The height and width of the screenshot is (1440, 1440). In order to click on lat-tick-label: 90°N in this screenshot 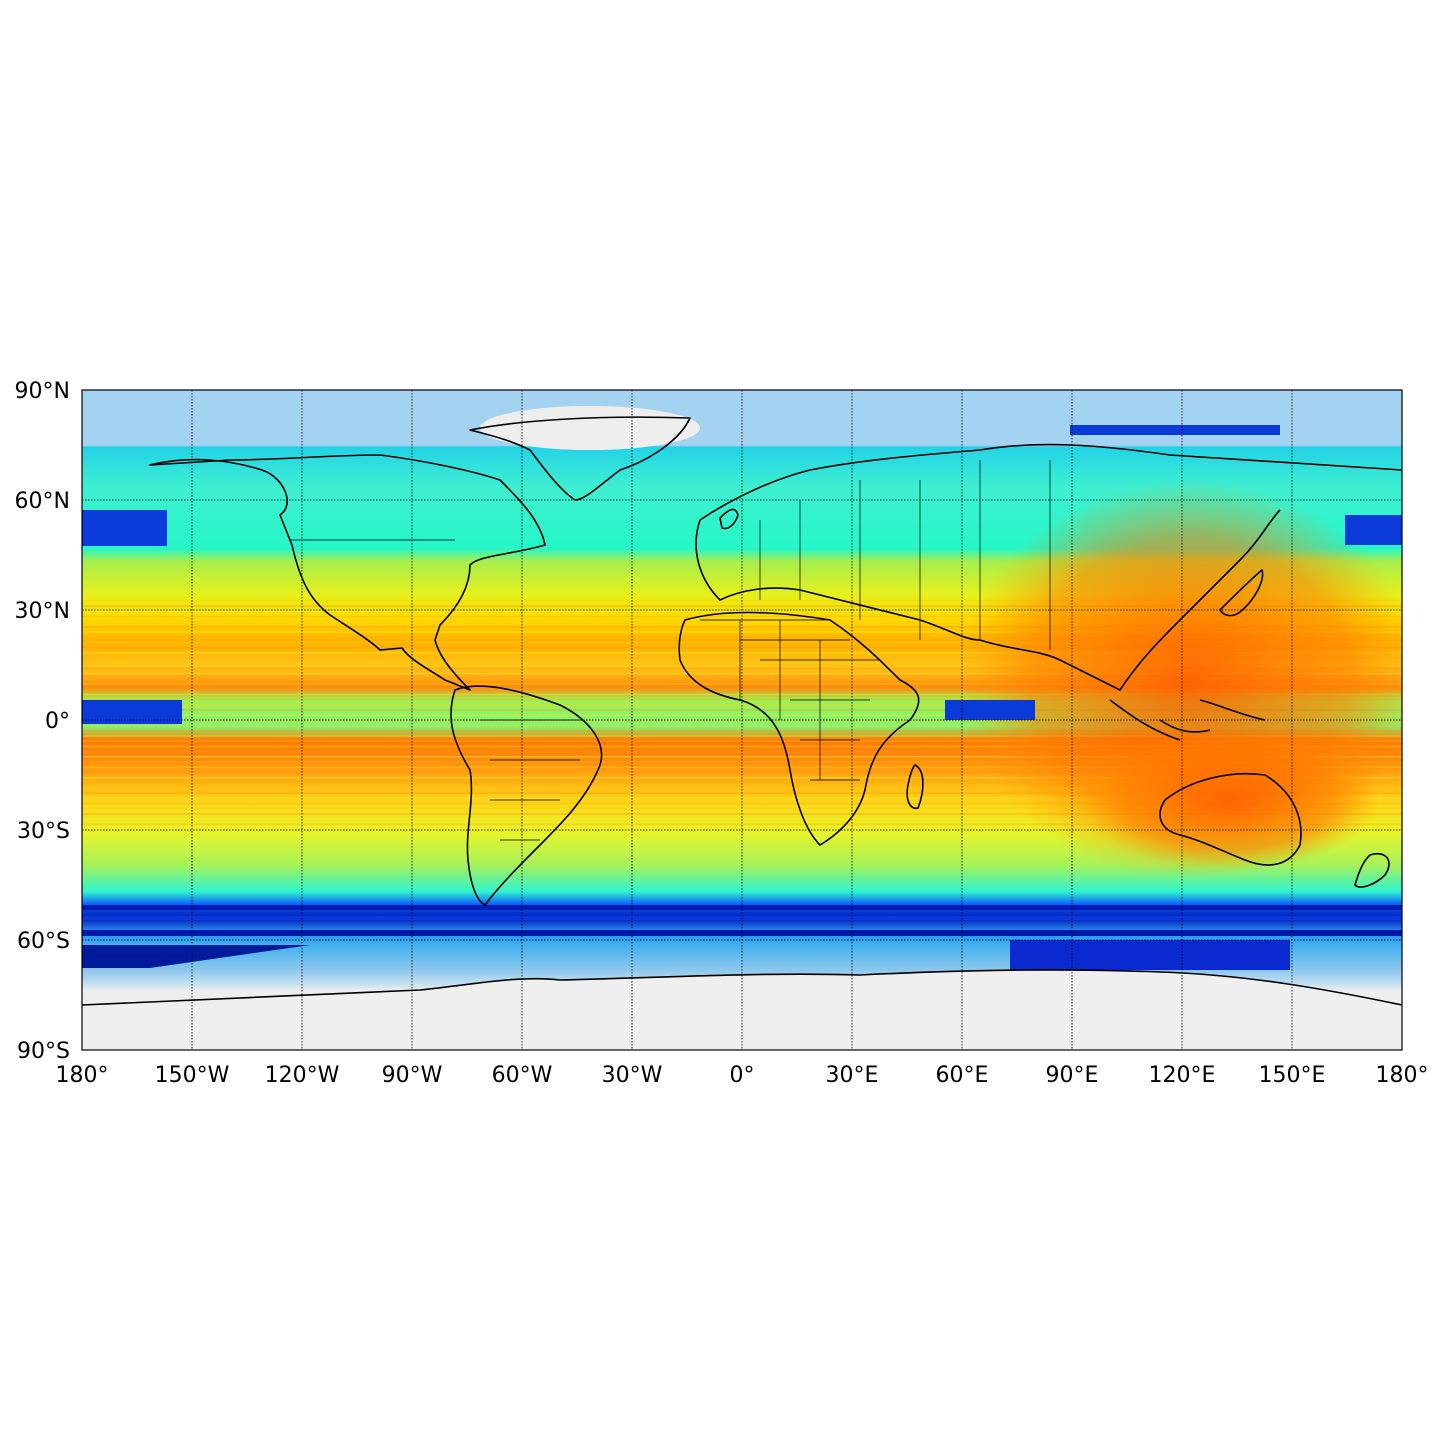, I will do `click(42, 391)`.